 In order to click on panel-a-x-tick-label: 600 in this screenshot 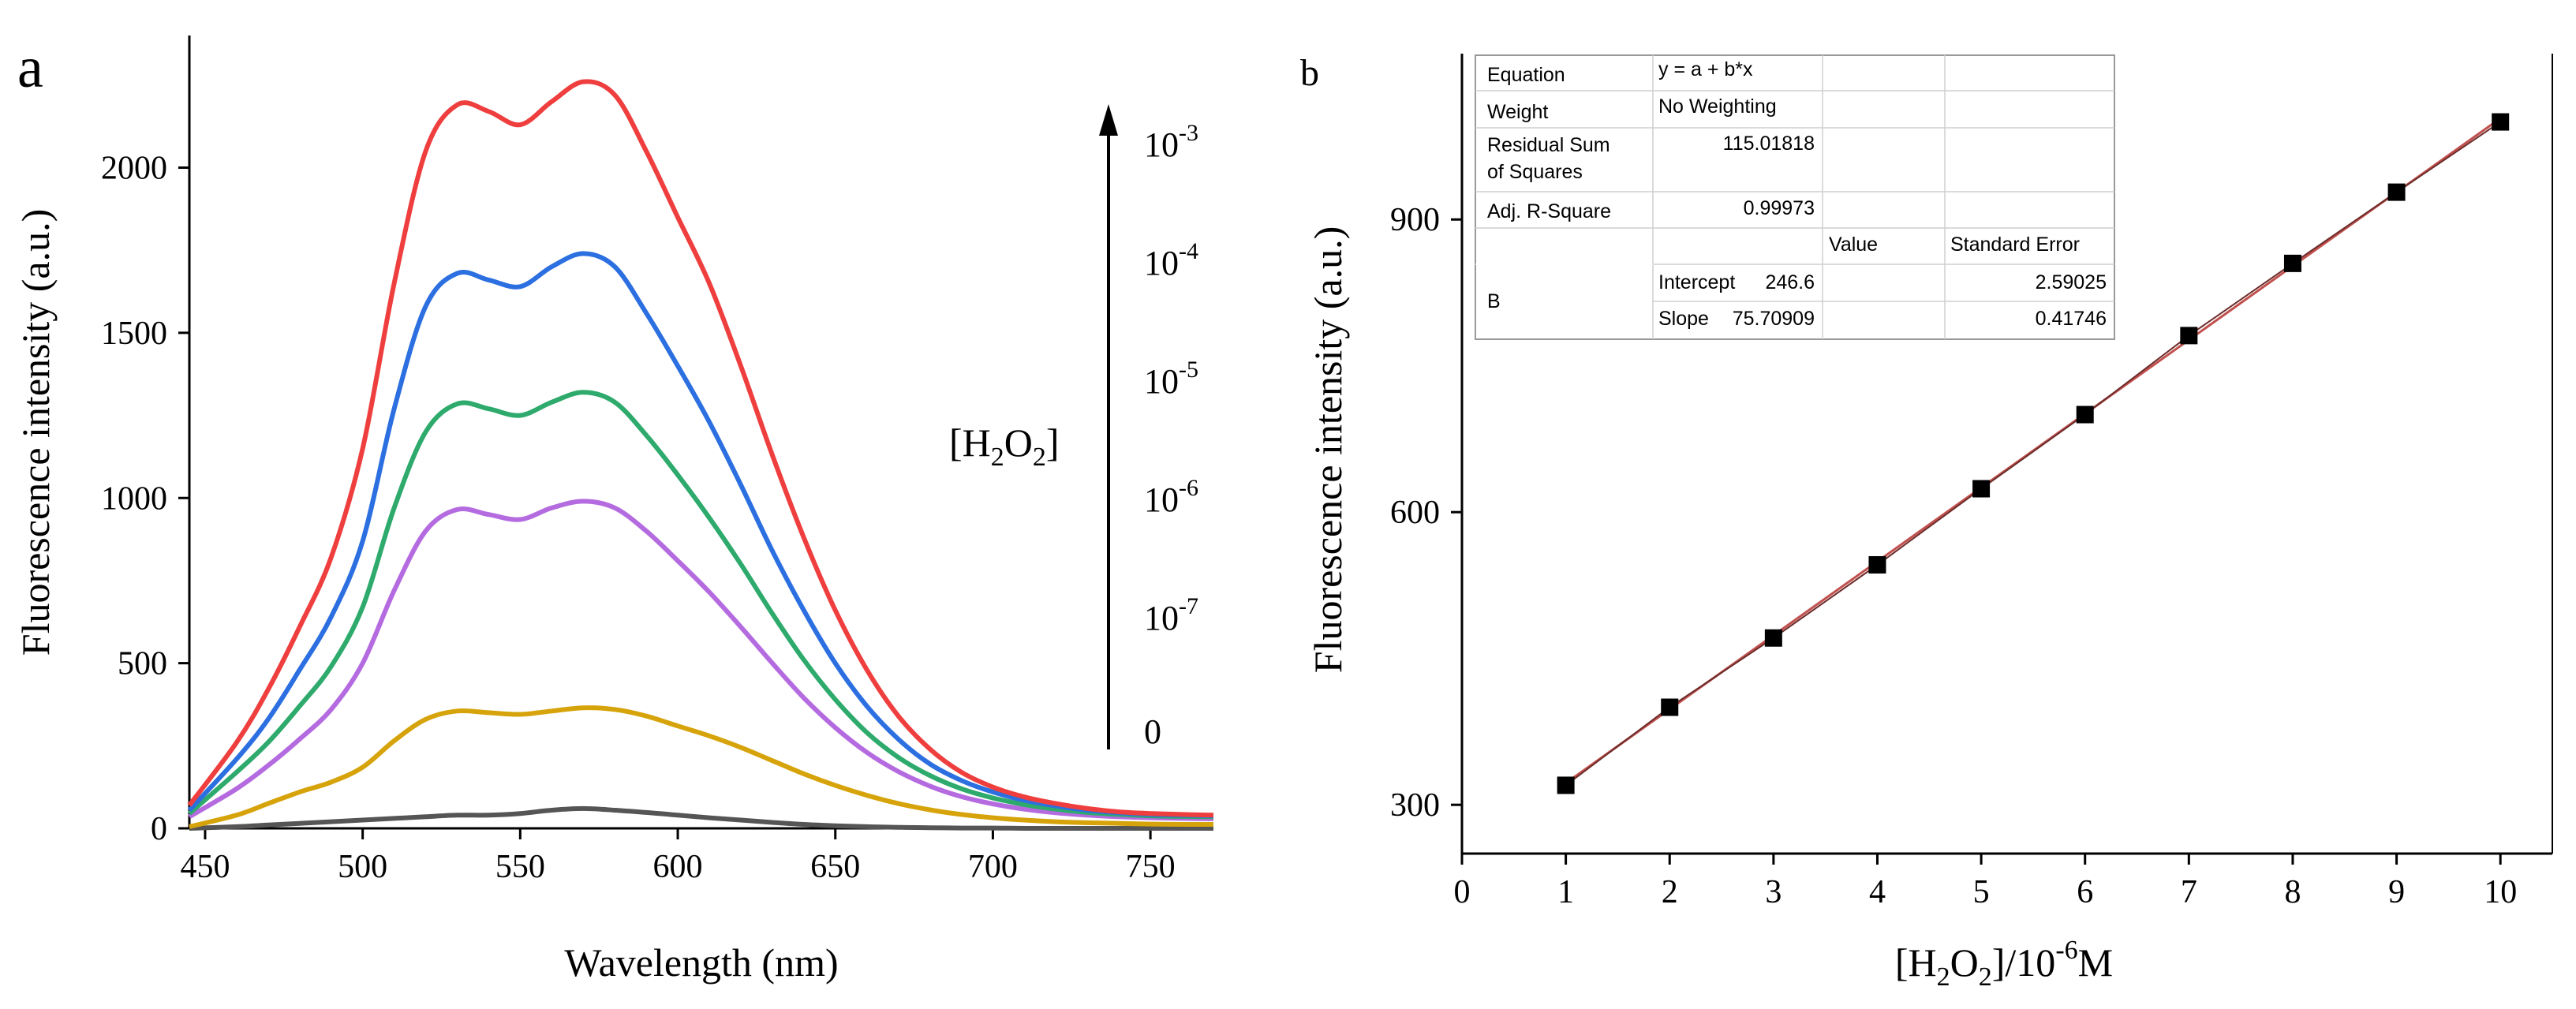, I will do `click(678, 867)`.